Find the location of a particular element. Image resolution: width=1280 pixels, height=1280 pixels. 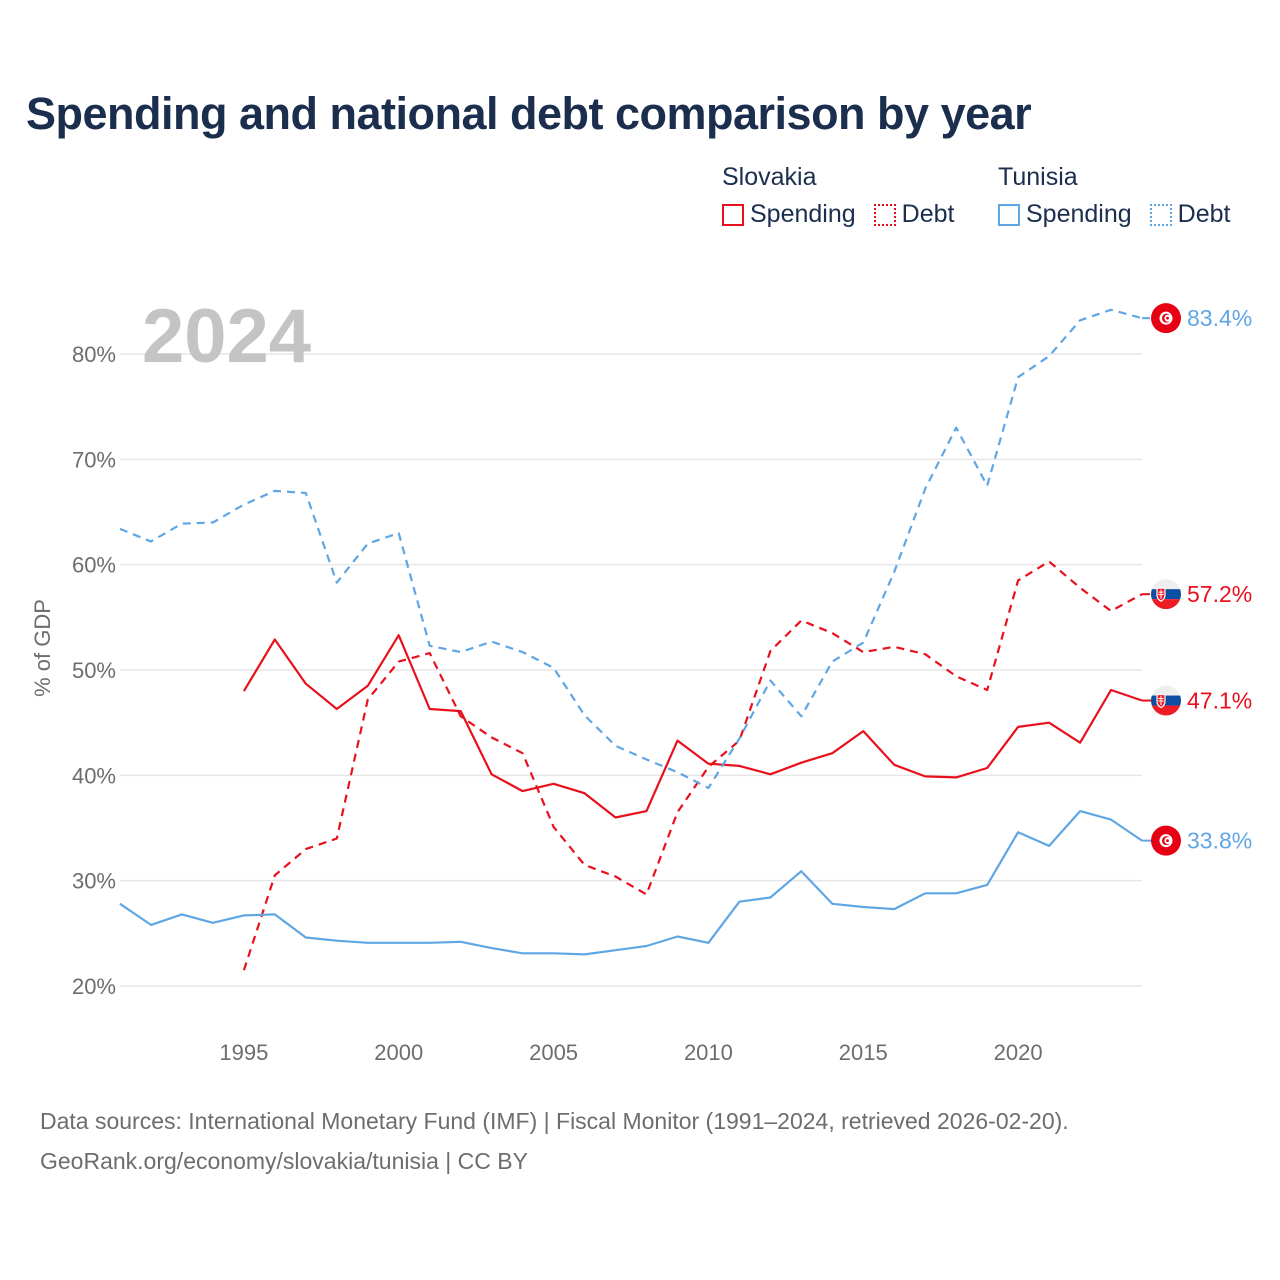

y-tick-label: 60% is located at coordinates (94, 565).